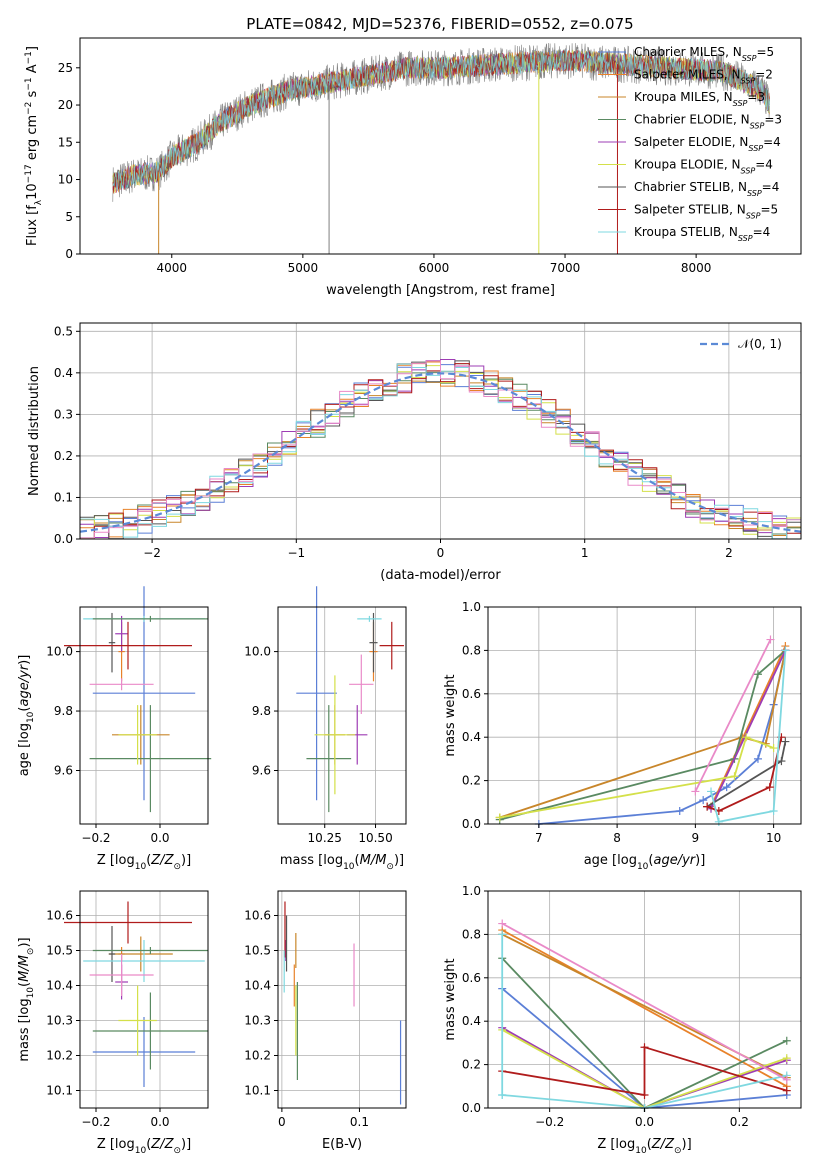  Describe the element at coordinates (32, 95) in the screenshot. I see `label-part: s` at that location.